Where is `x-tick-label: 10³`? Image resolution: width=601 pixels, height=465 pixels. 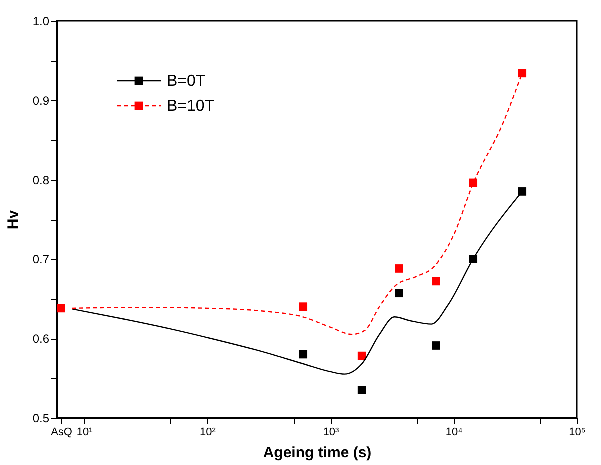 x-tick-label: 10³ is located at coordinates (331, 432).